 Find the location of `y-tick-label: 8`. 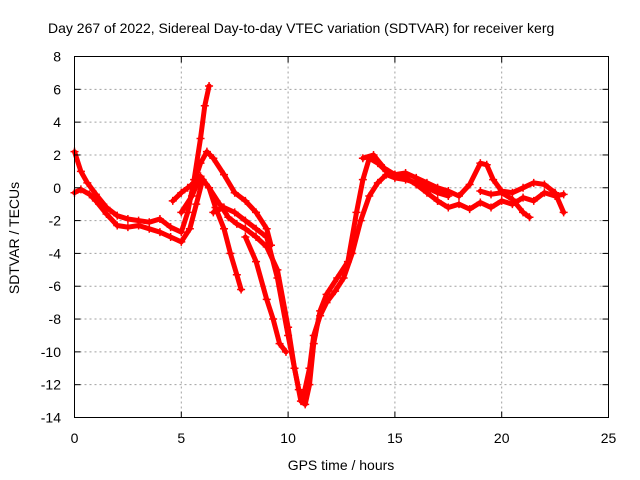

y-tick-label: 8 is located at coordinates (57, 57).